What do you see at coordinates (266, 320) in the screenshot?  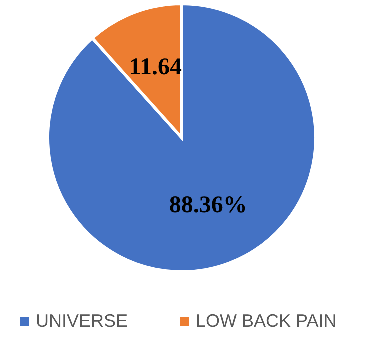 I see `legend-label: LOW BACK PAIN` at bounding box center [266, 320].